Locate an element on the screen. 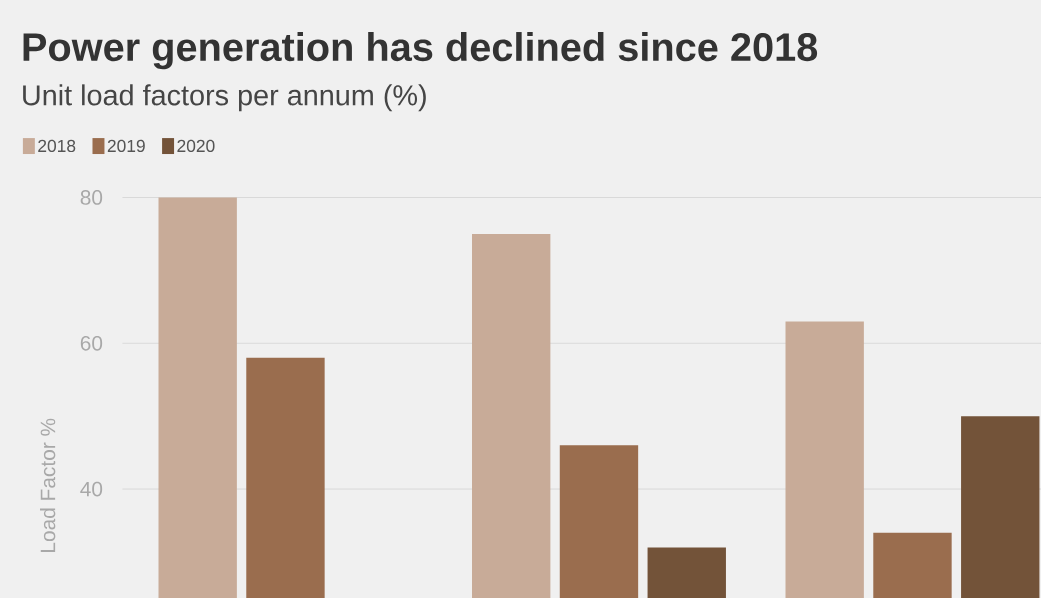 The width and height of the screenshot is (1041, 598). chart-subtitle: Unit load factors per annum (%) is located at coordinates (224, 97).